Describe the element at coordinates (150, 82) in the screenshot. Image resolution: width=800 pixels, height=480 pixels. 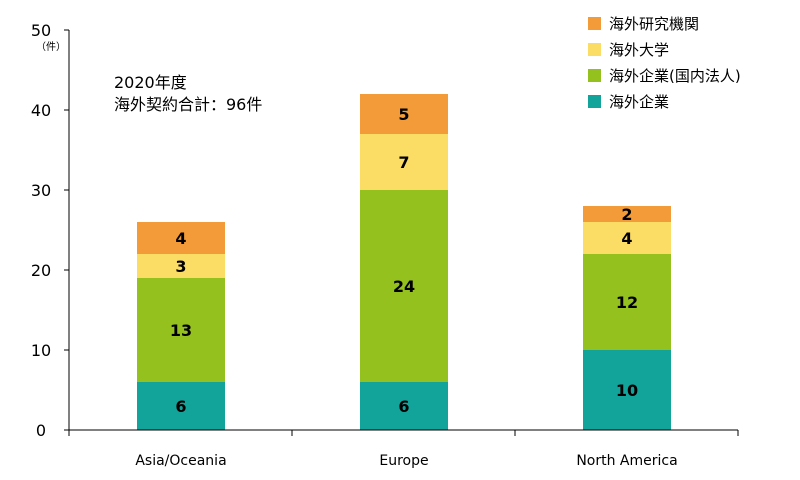
I see `annotation-year: 2020年度` at that location.